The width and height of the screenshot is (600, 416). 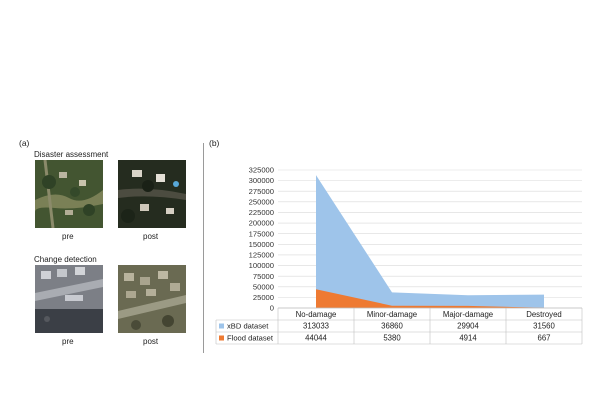 I want to click on disaster-post-image, so click(x=152, y=194).